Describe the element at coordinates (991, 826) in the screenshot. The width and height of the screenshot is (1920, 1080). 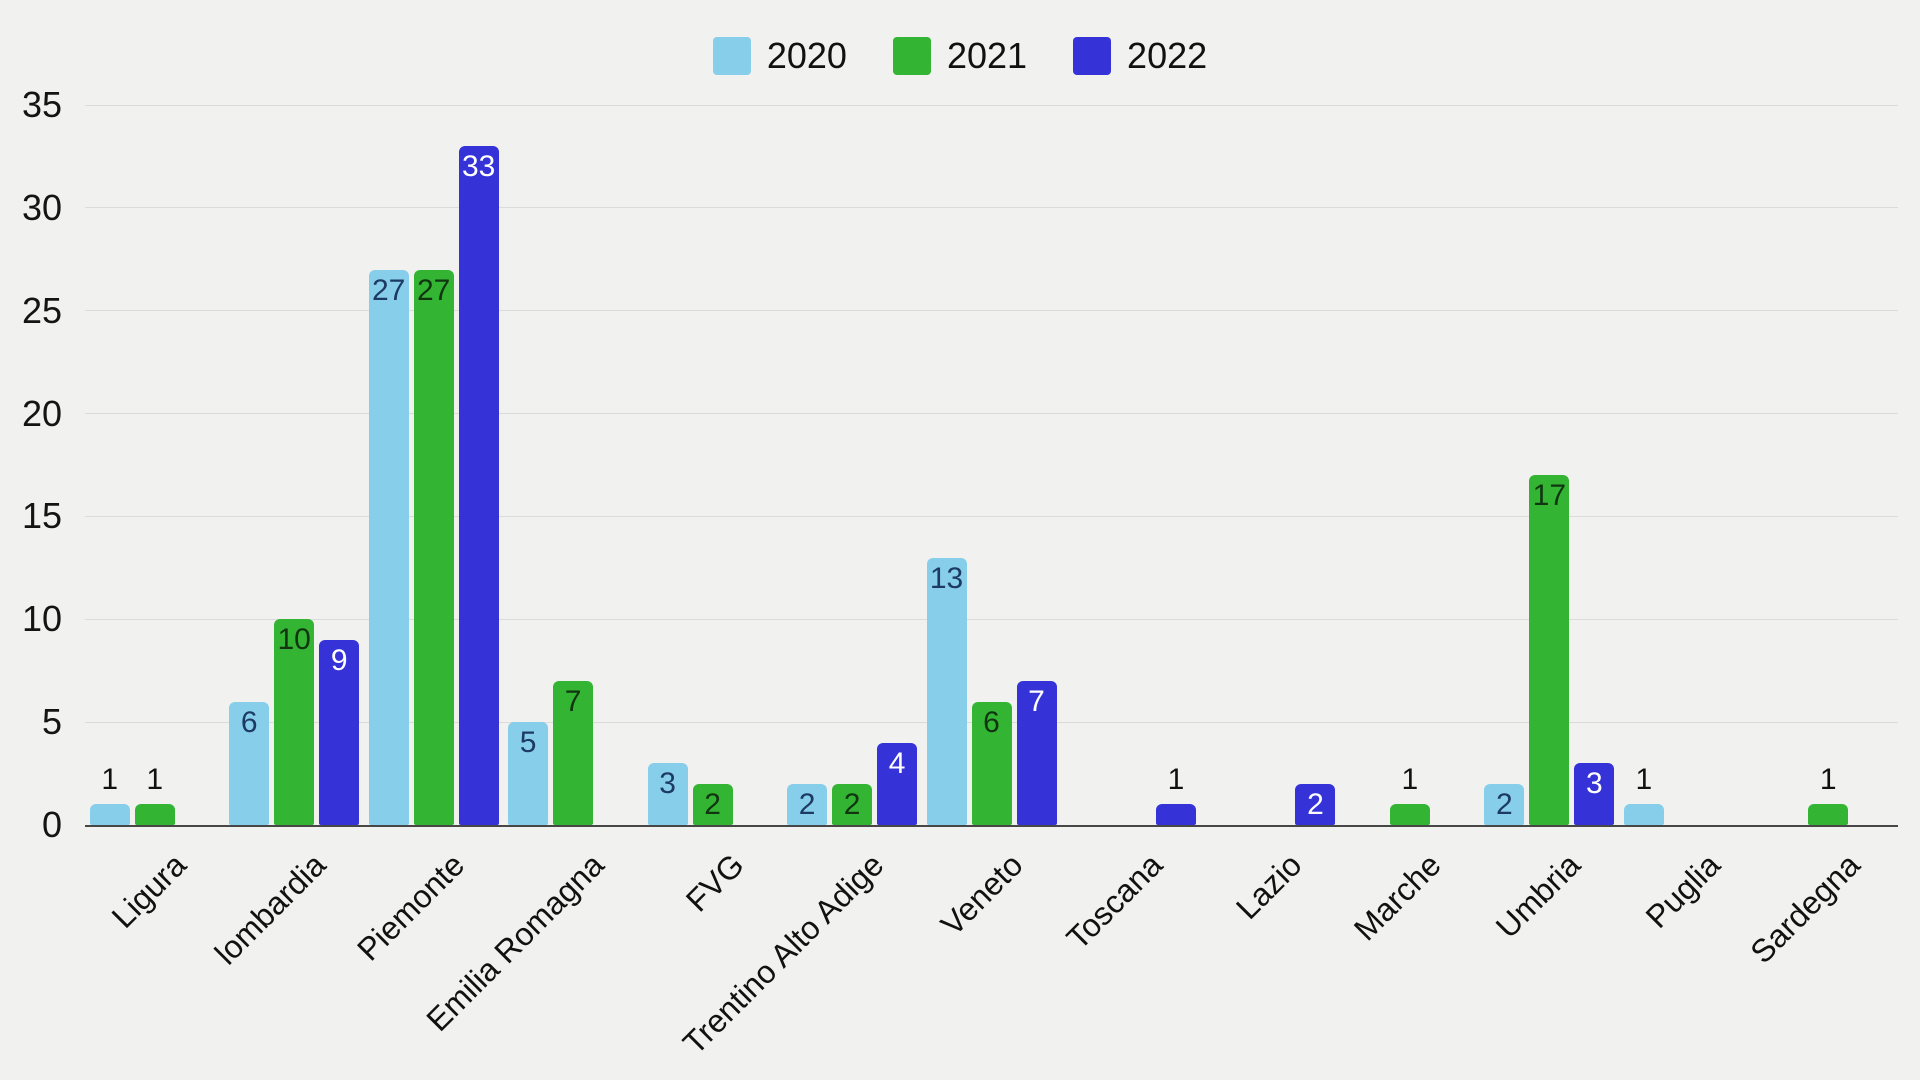
I see `x-axis-line` at that location.